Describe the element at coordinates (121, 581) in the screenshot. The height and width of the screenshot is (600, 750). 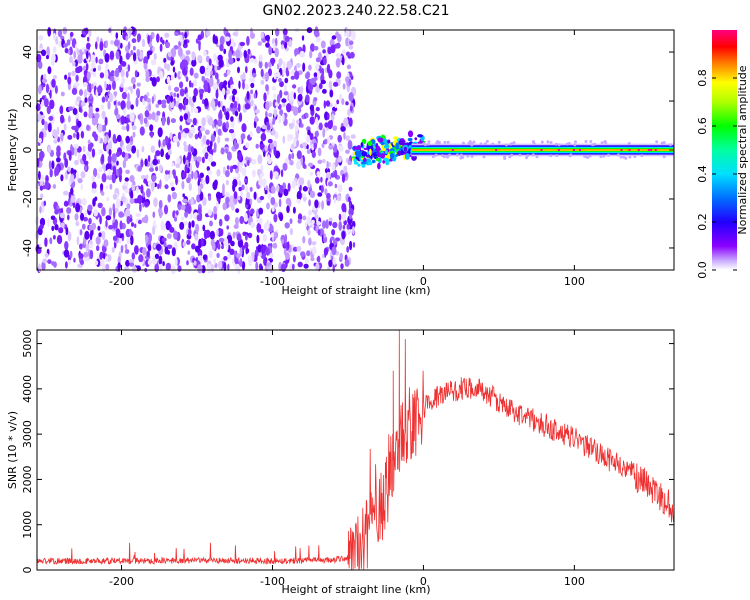
I see `snr-x-tick-label: -200` at that location.